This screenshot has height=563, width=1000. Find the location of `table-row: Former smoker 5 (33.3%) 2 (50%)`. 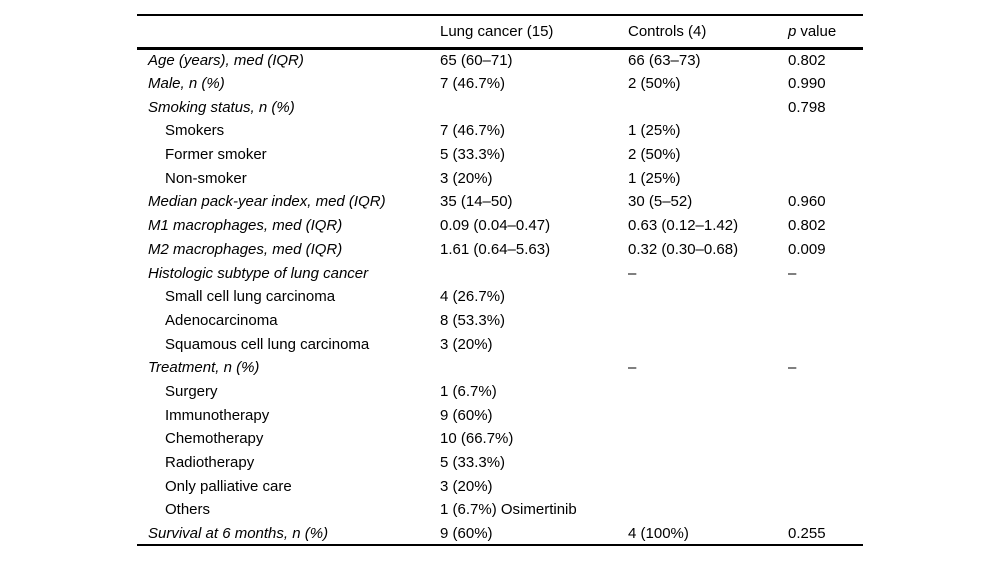

table-row: Former smoker 5 (33.3%) 2 (50%) is located at coordinates (500, 155).